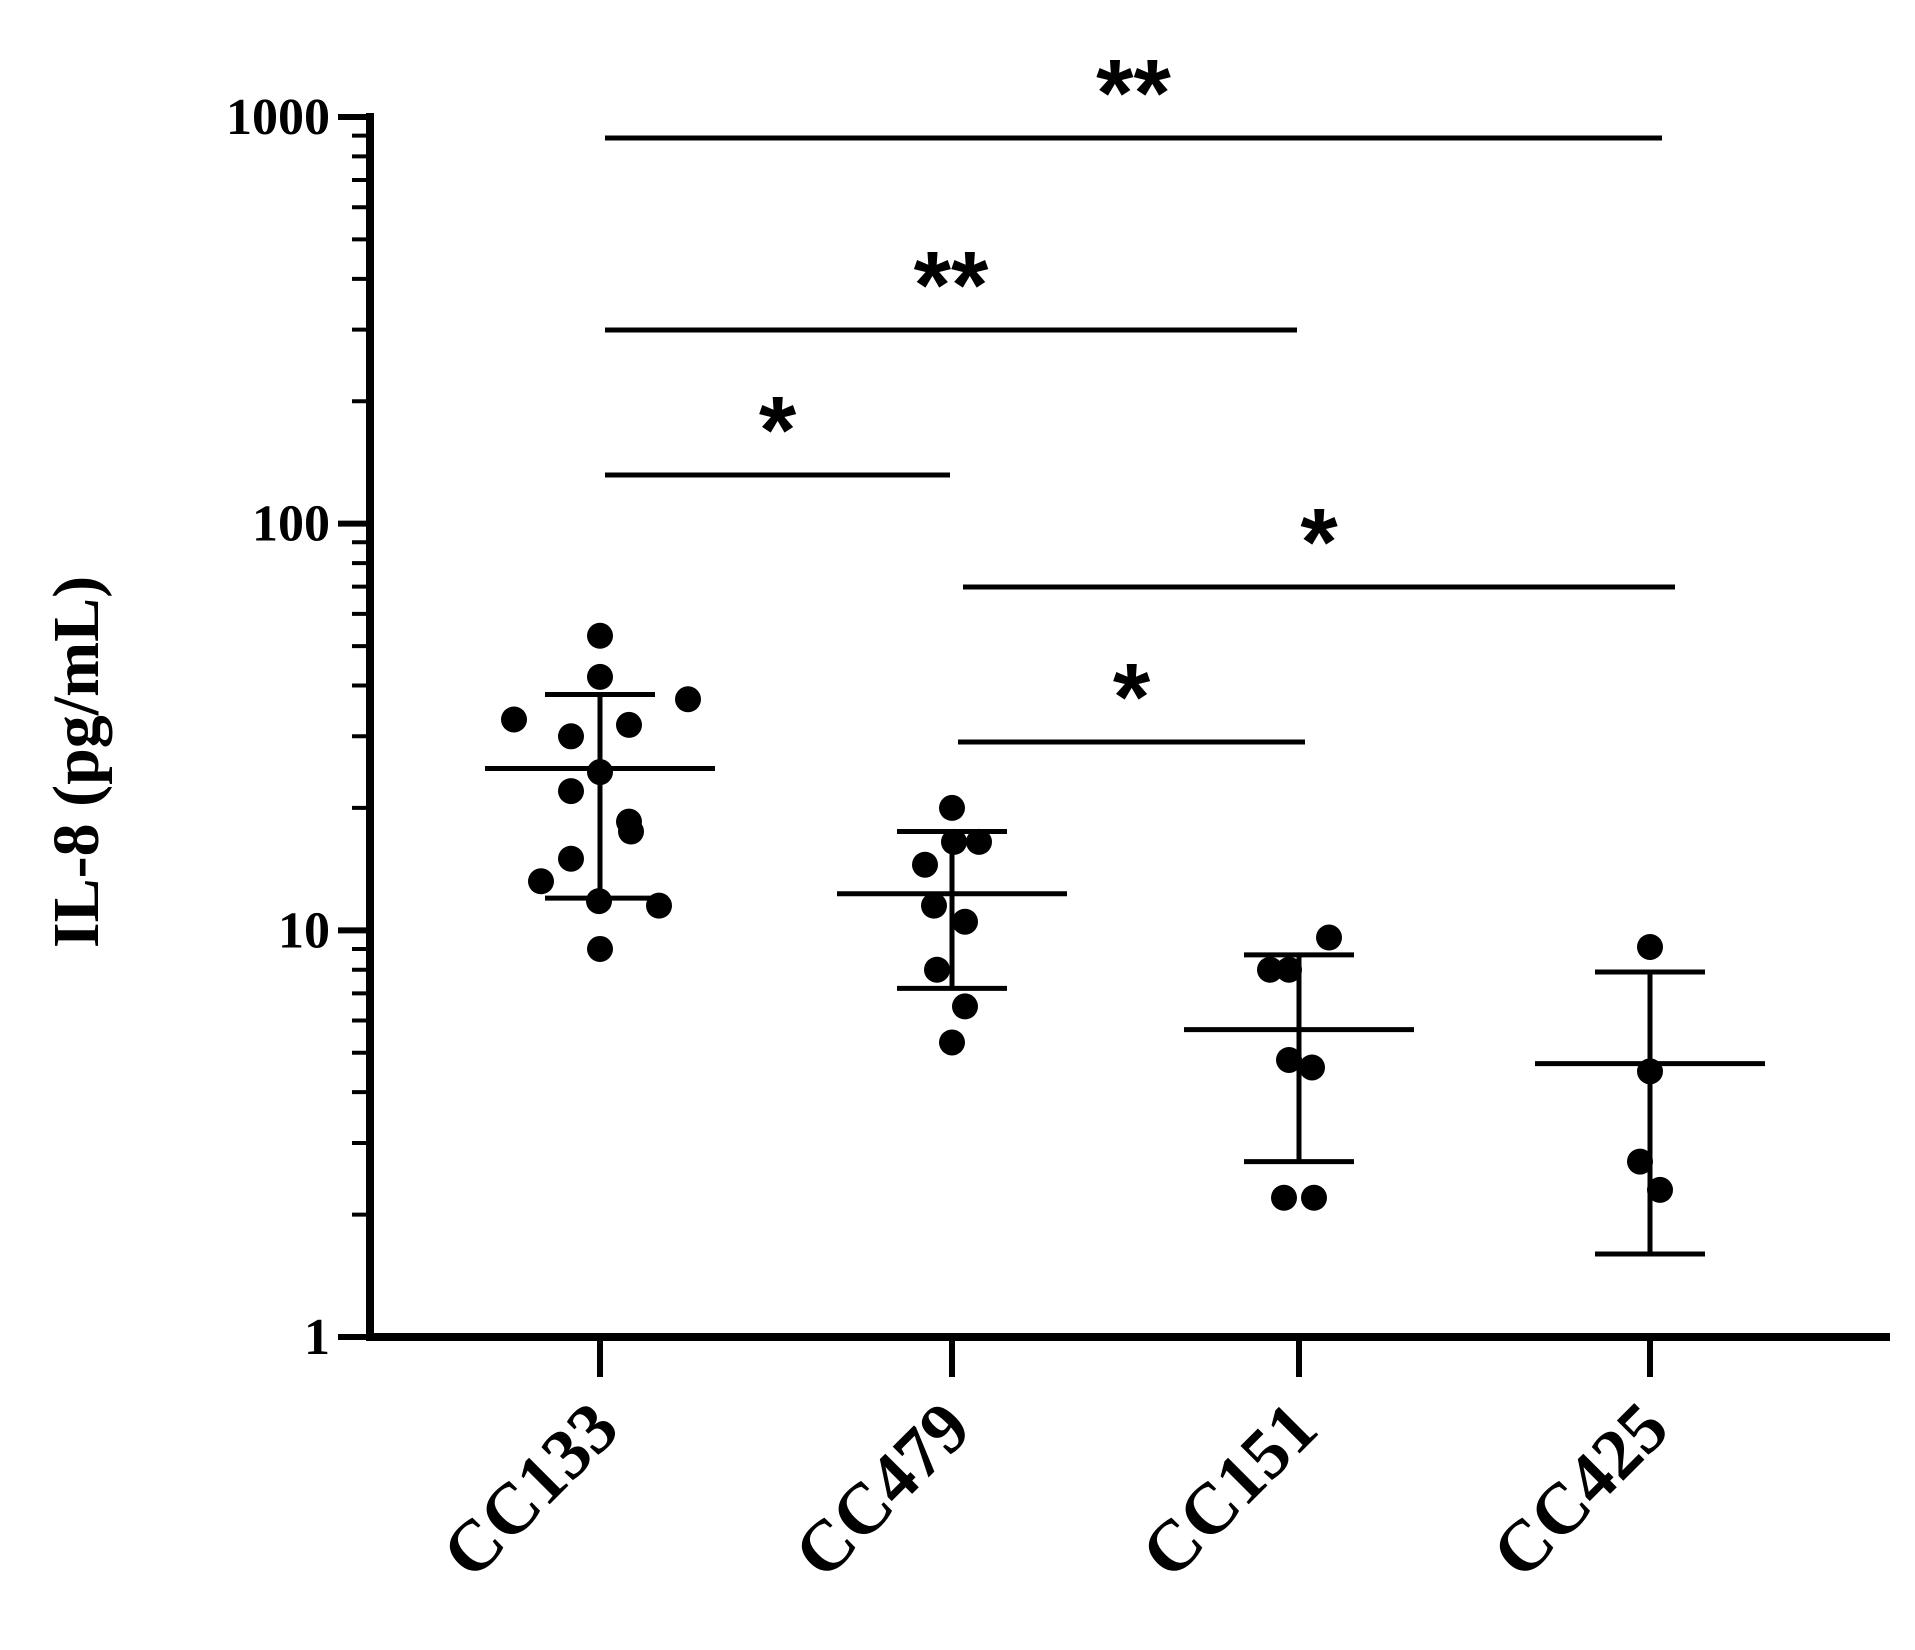 Image resolution: width=1915 pixels, height=1650 pixels. Describe the element at coordinates (1580, 1490) in the screenshot. I see `x-category-label: CC425` at that location.